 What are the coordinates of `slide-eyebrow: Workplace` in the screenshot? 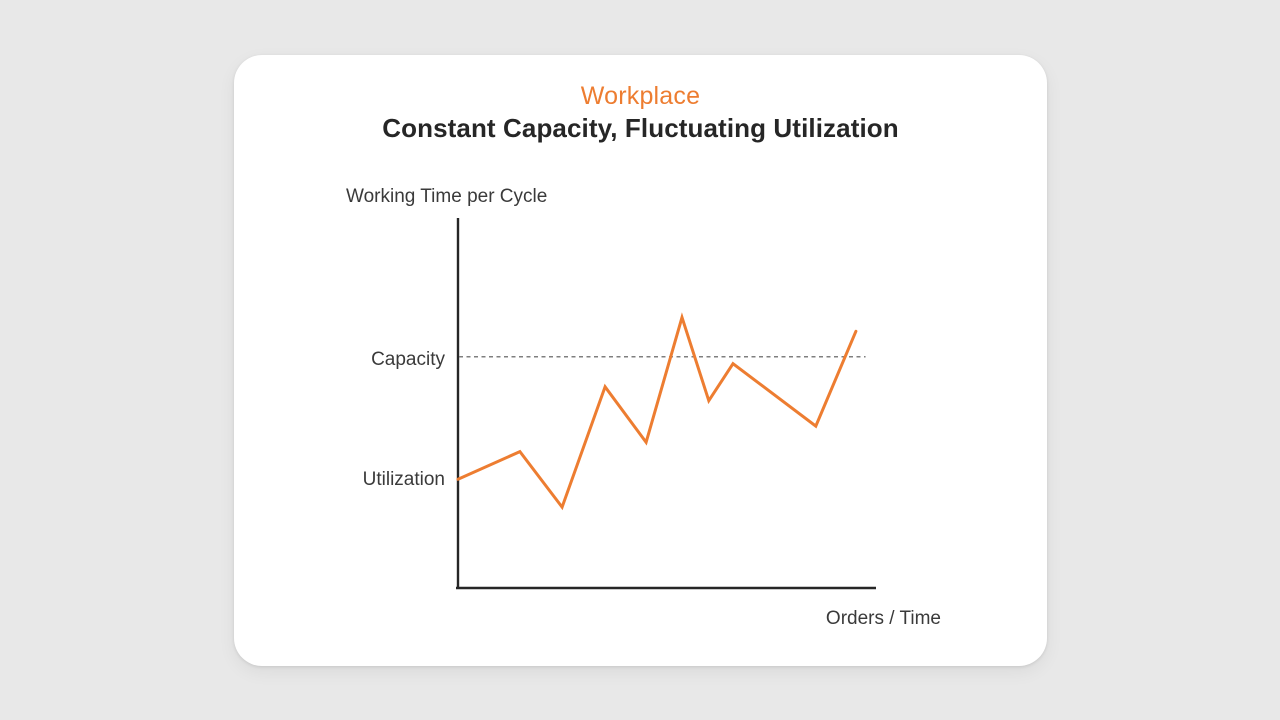 It's located at (640, 96).